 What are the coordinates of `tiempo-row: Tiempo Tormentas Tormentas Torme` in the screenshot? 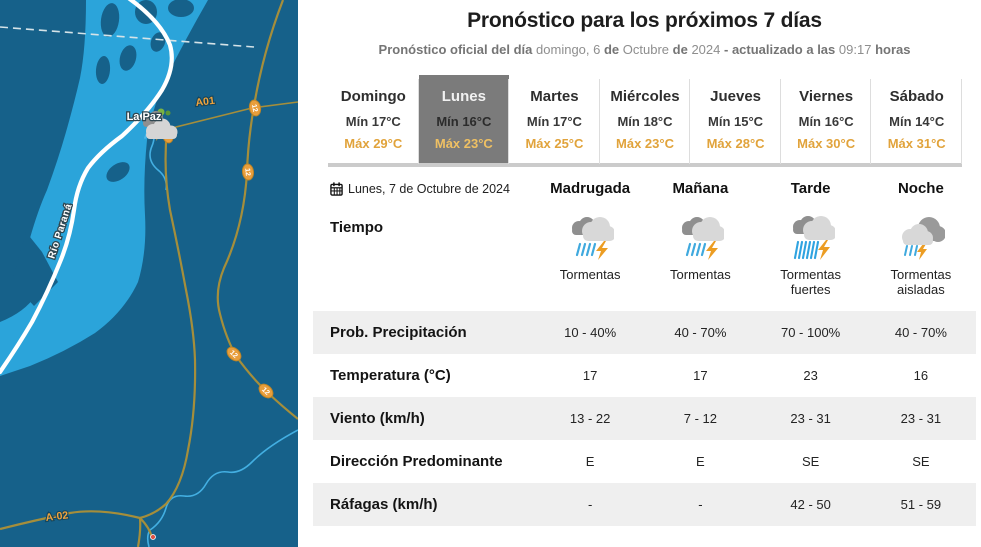 It's located at (644, 253).